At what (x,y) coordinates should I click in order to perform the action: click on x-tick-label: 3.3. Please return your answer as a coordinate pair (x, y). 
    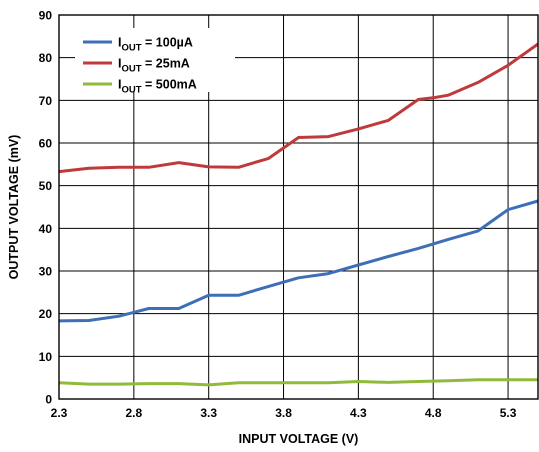
    Looking at the image, I should click on (208, 413).